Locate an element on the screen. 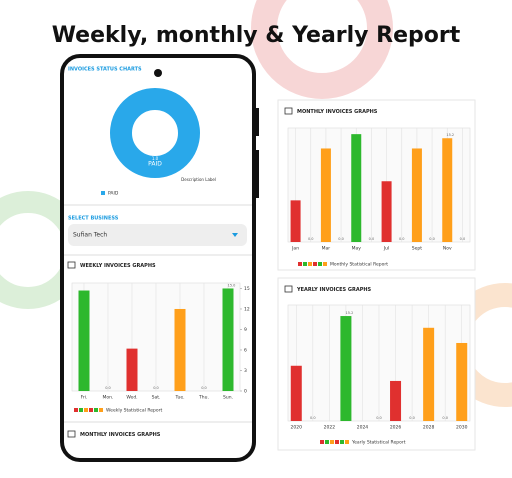 The width and height of the screenshot is (512, 478). y-tick-label: 12 is located at coordinates (247, 309).